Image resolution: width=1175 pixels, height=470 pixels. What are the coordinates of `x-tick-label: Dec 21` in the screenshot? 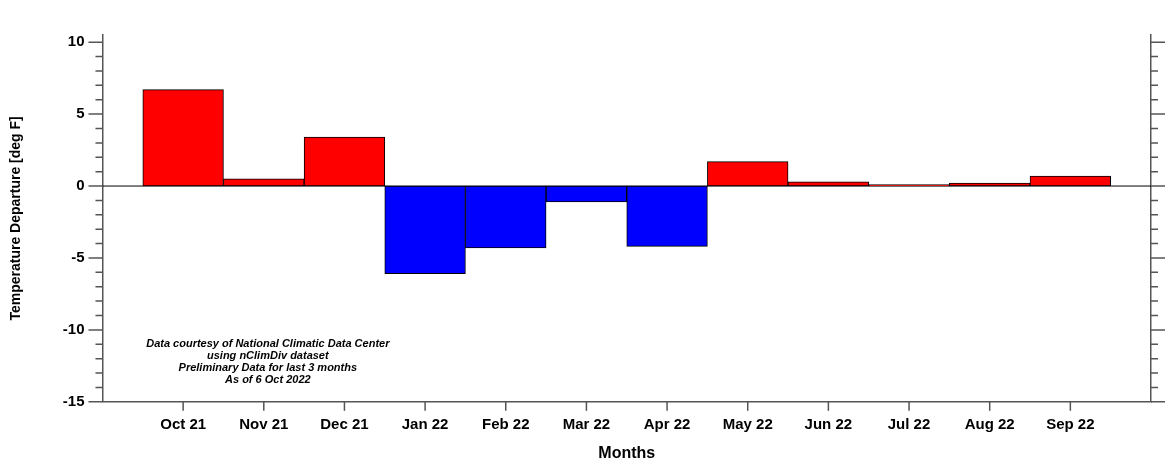 It's located at (344, 423).